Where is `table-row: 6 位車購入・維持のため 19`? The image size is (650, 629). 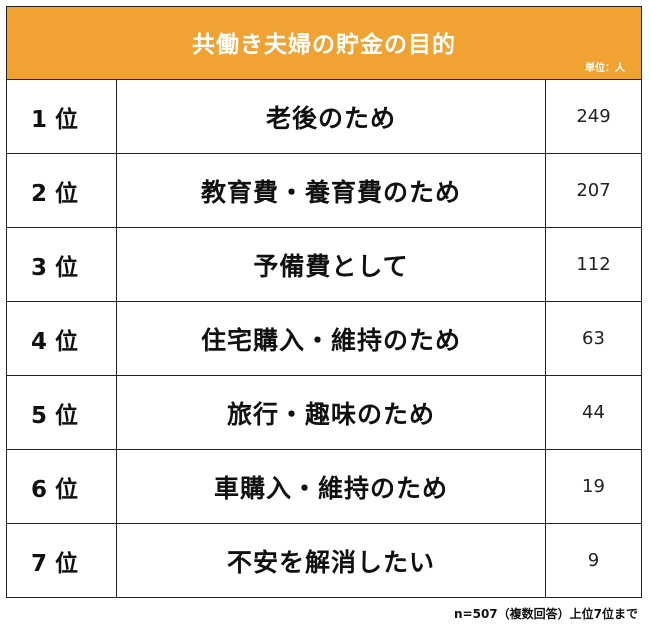
table-row: 6 位車購入・維持のため 19 is located at coordinates (324, 486).